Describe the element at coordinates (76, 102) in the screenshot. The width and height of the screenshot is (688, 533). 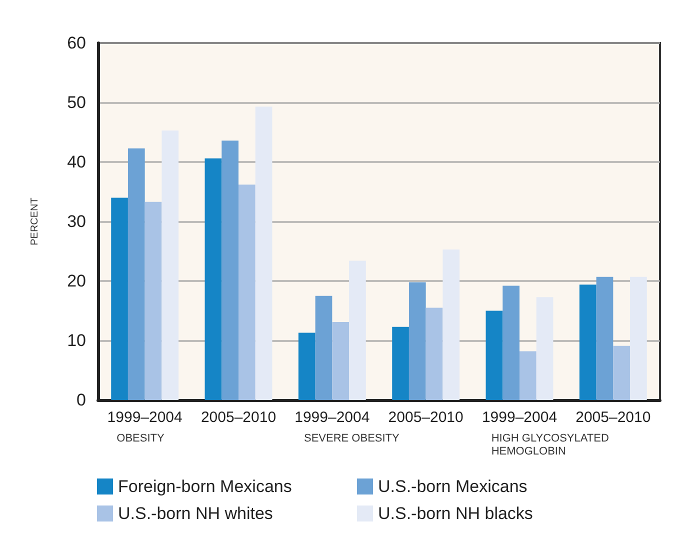
I see `y-tick-label: 50` at that location.